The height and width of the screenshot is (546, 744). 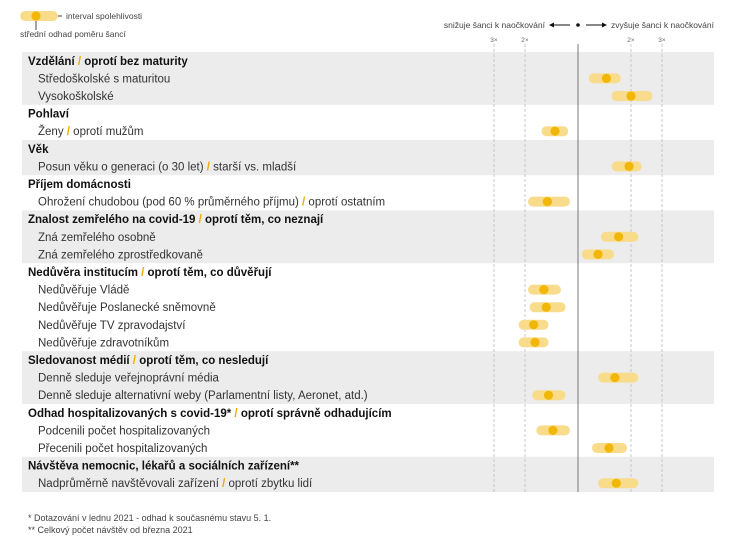 What do you see at coordinates (604, 25) in the screenshot?
I see `right-arrowhead` at bounding box center [604, 25].